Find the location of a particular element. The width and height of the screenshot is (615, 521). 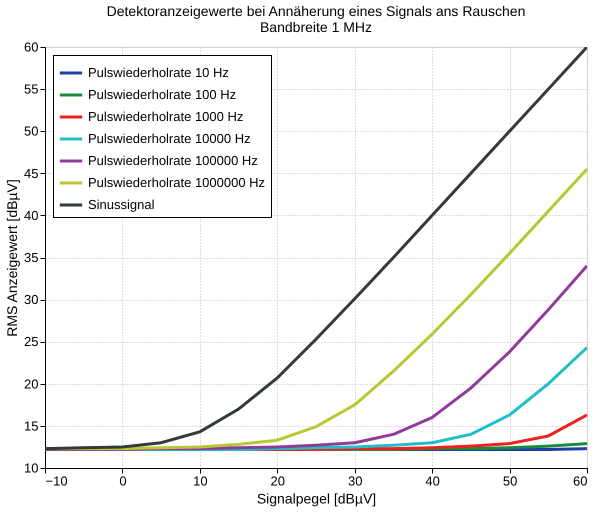

legend-label: Sinussignal is located at coordinates (121, 204).